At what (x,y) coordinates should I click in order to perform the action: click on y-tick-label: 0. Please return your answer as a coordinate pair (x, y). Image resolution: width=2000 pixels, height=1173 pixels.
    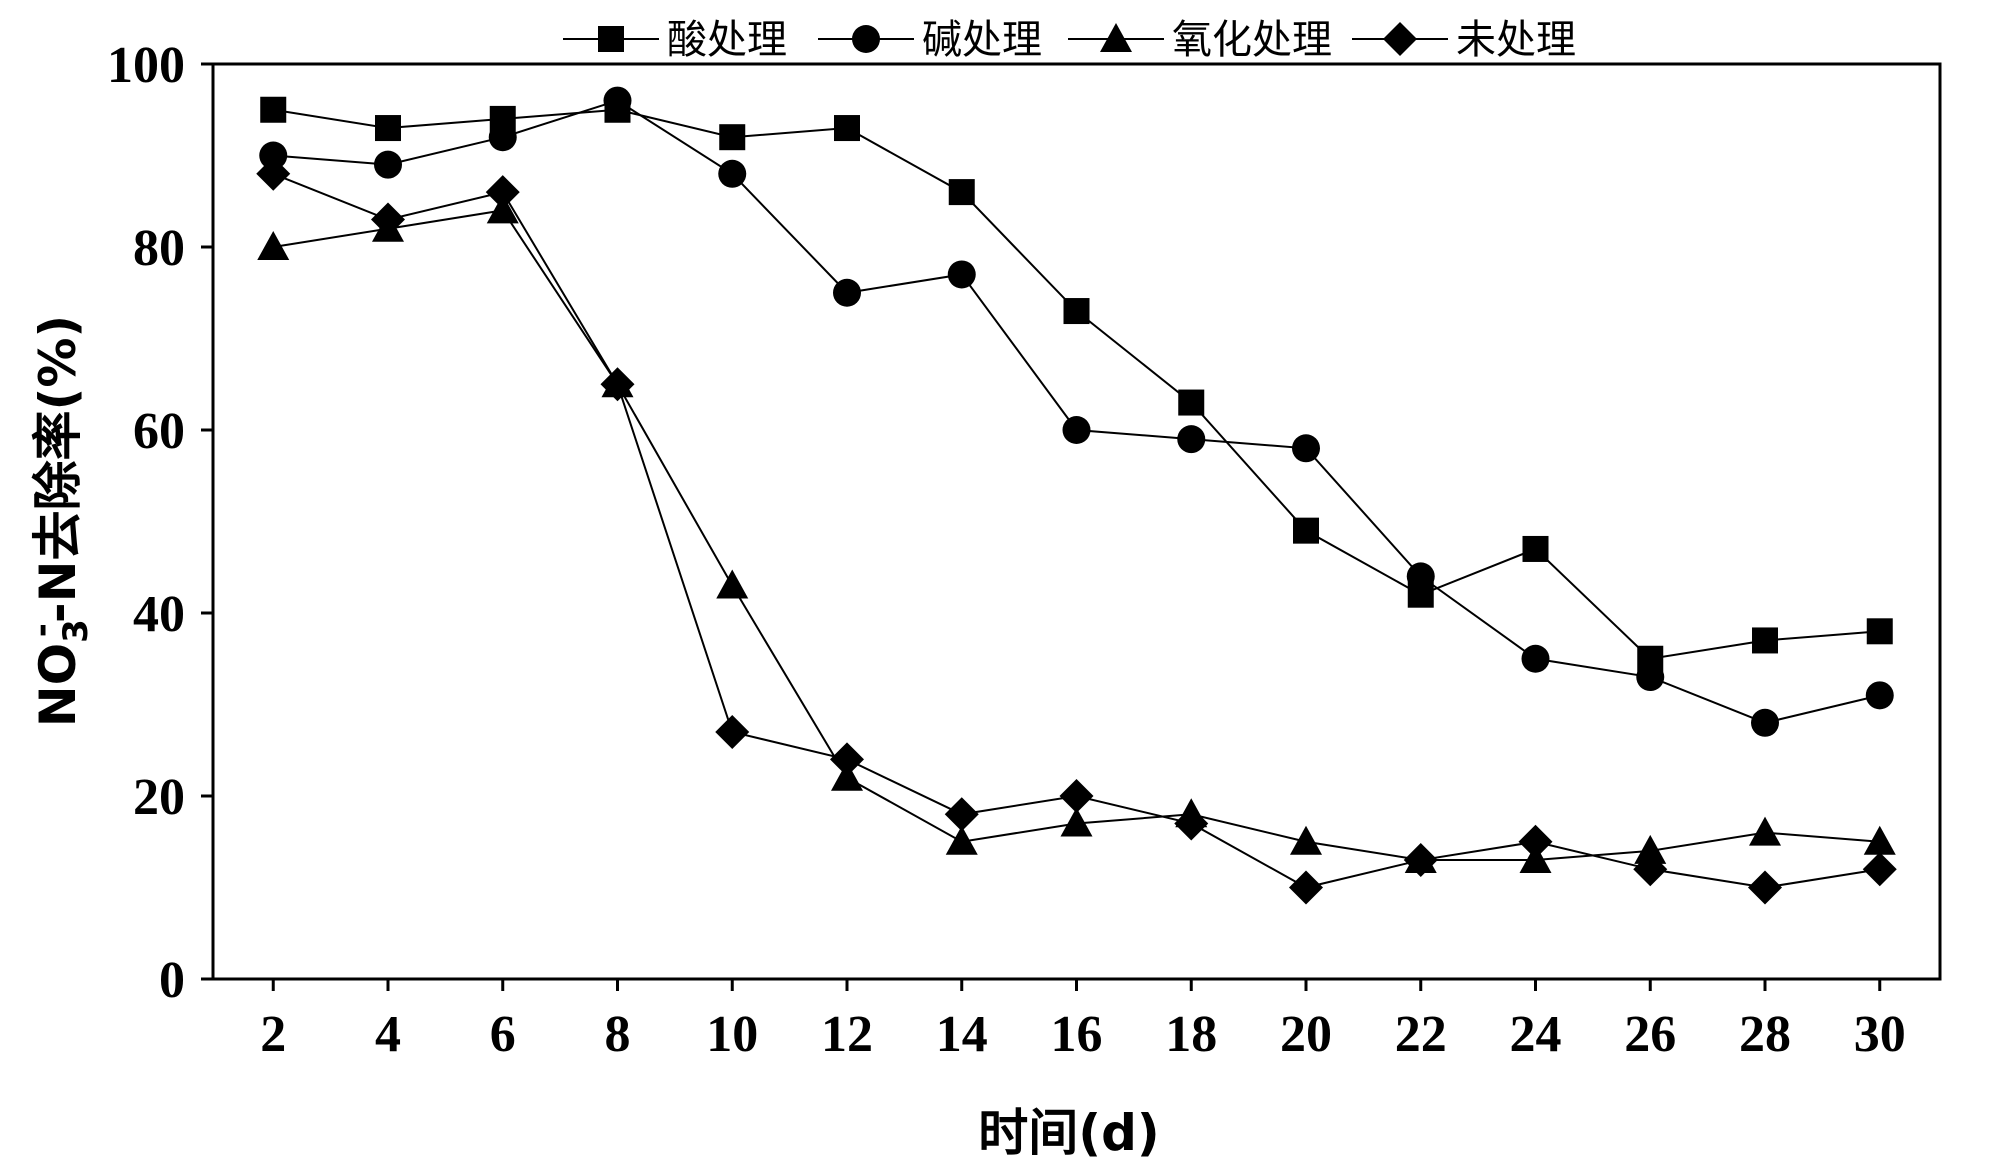
    Looking at the image, I should click on (172, 980).